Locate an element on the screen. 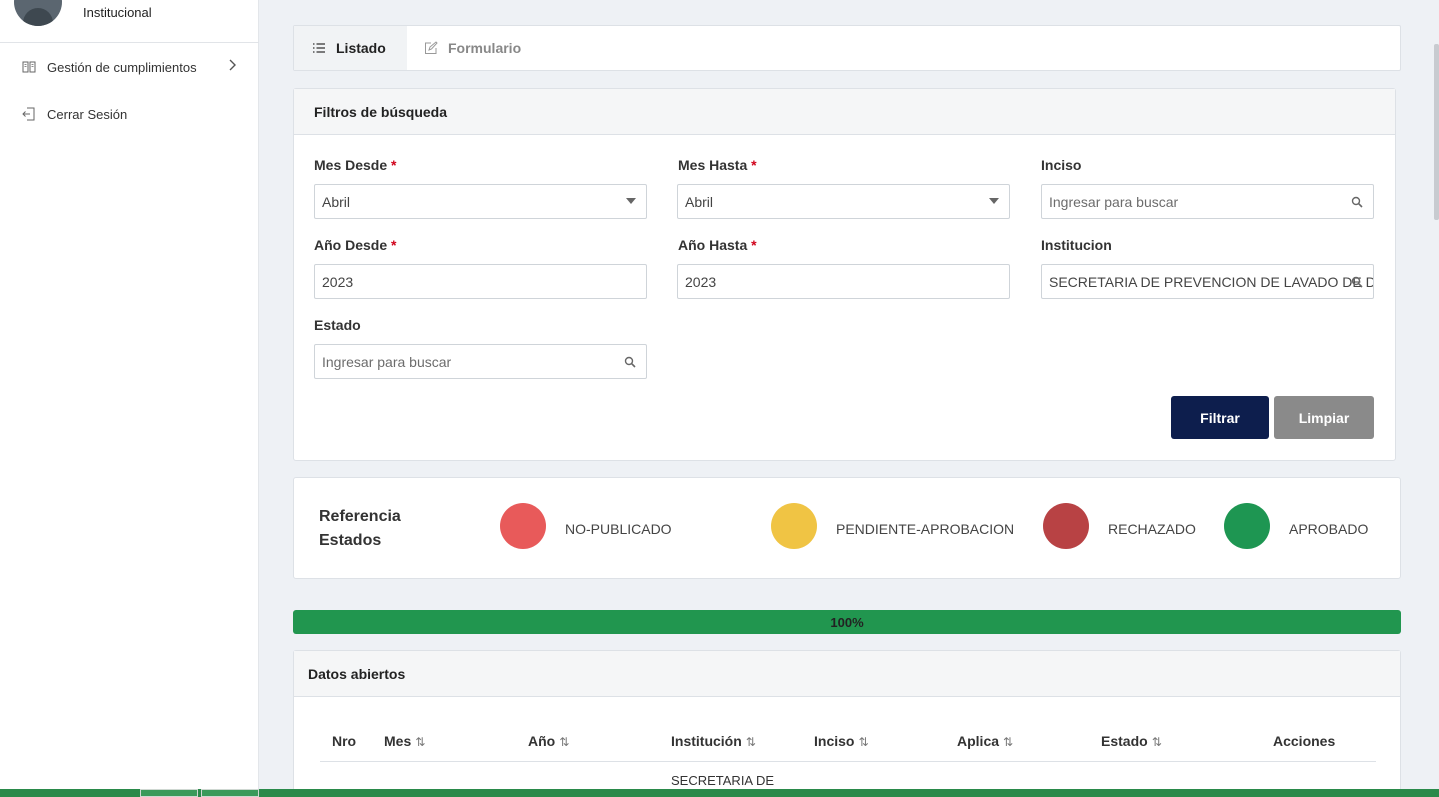 The width and height of the screenshot is (1439, 797). anio-hasta-input: 2023 is located at coordinates (843, 281).